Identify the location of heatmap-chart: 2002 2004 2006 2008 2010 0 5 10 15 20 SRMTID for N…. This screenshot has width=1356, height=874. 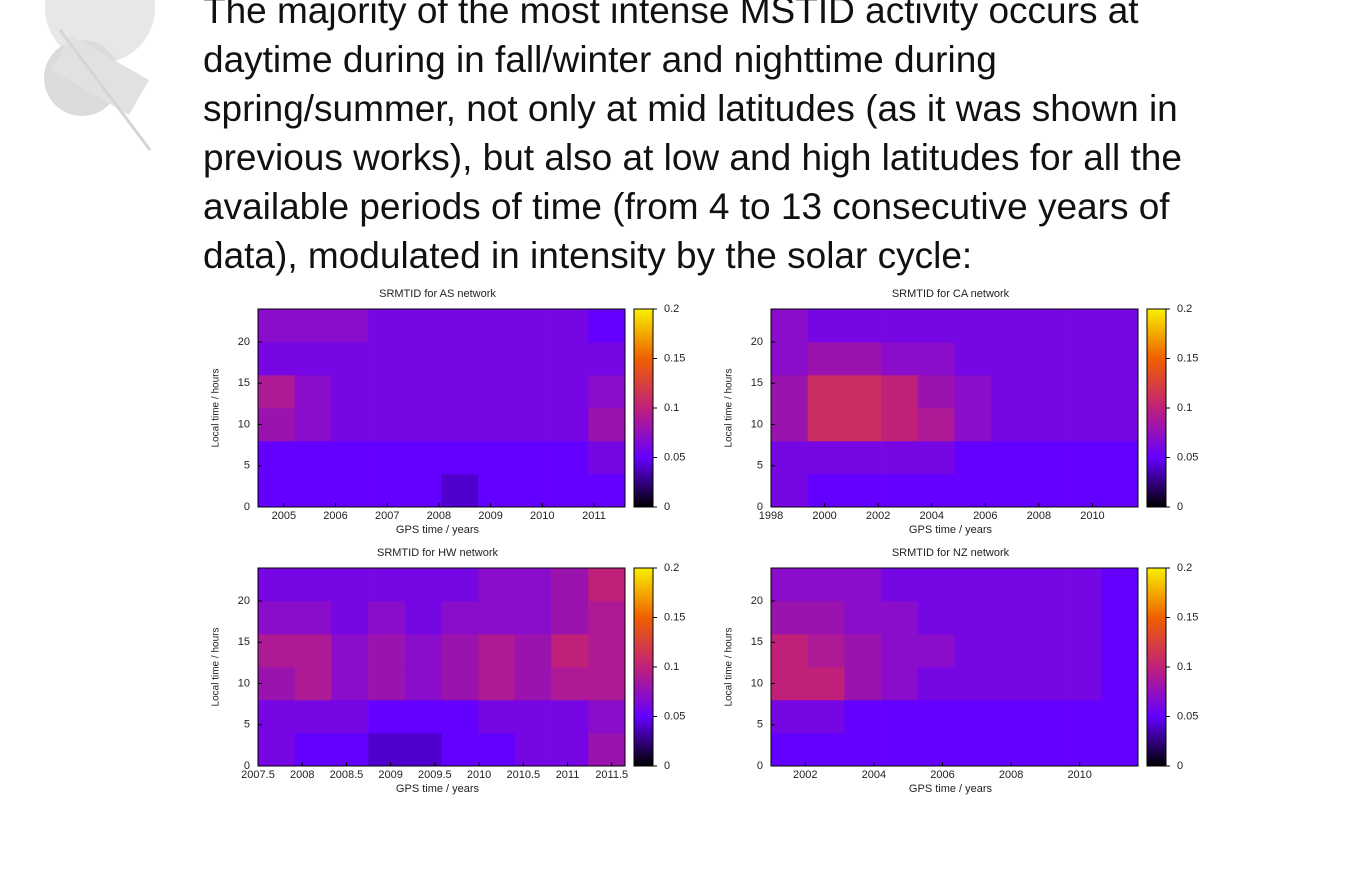
(961, 671).